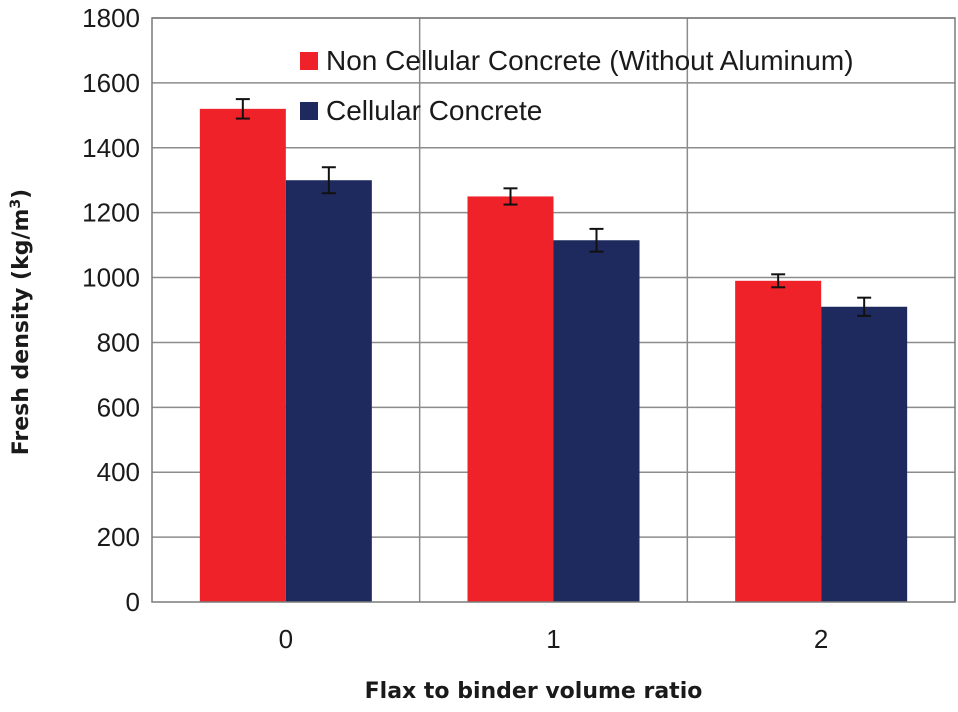 The image size is (958, 712). What do you see at coordinates (21, 322) in the screenshot?
I see `y-axis-title: Fresh density (kg/m3)` at bounding box center [21, 322].